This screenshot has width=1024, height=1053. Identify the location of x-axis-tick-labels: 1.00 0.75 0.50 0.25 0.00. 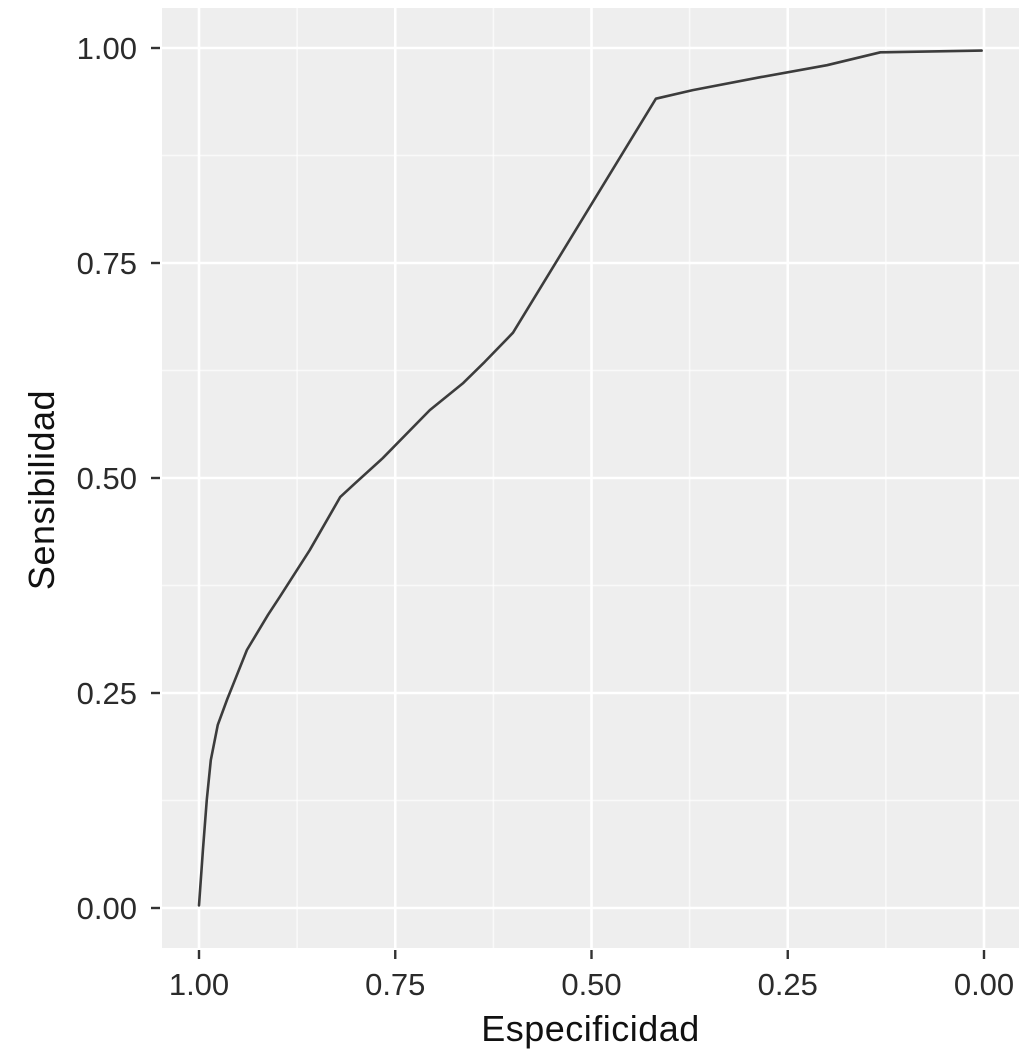
(591, 984).